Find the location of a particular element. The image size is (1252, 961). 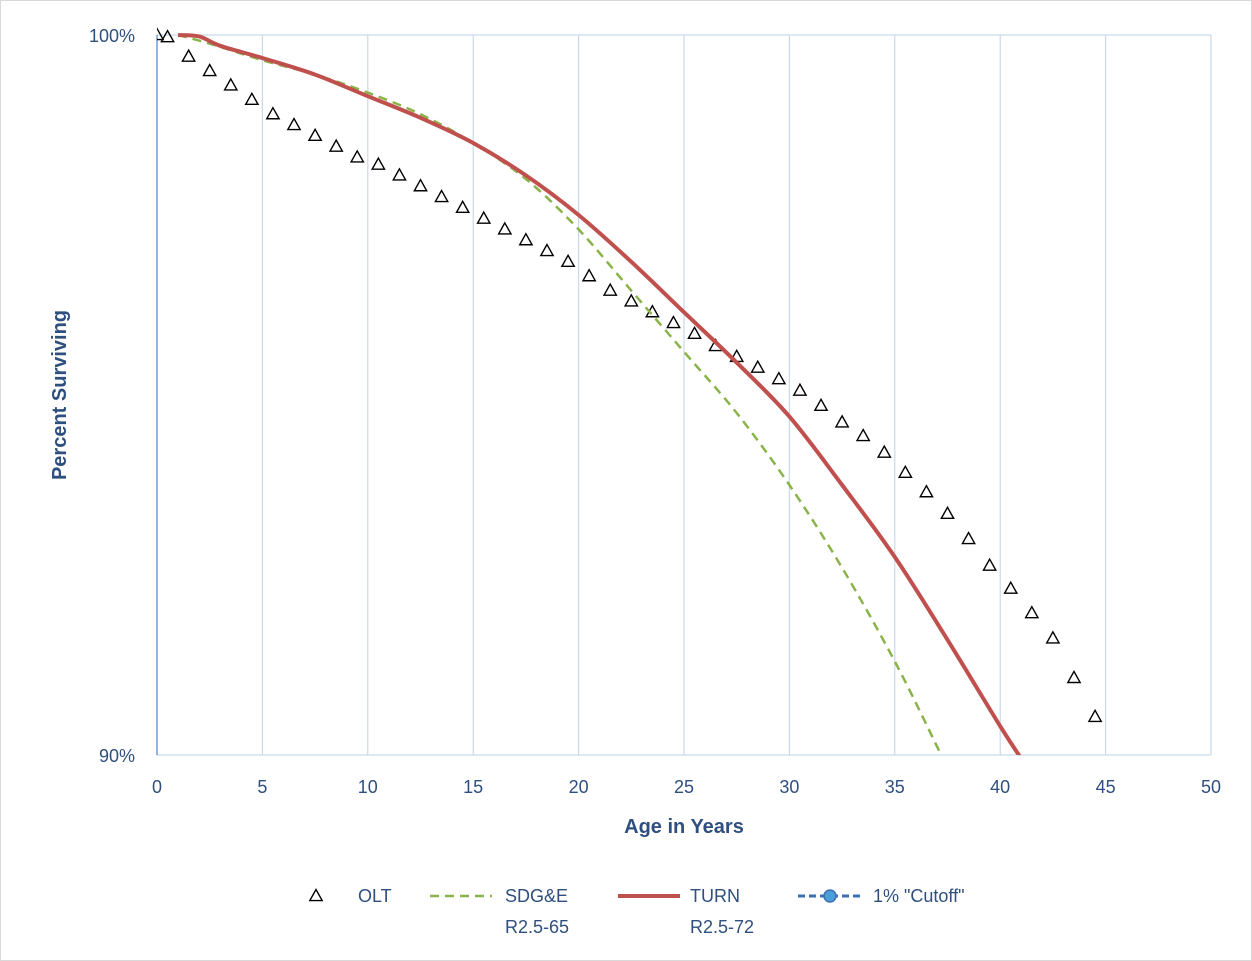

legend-olt-icon is located at coordinates (316, 895).